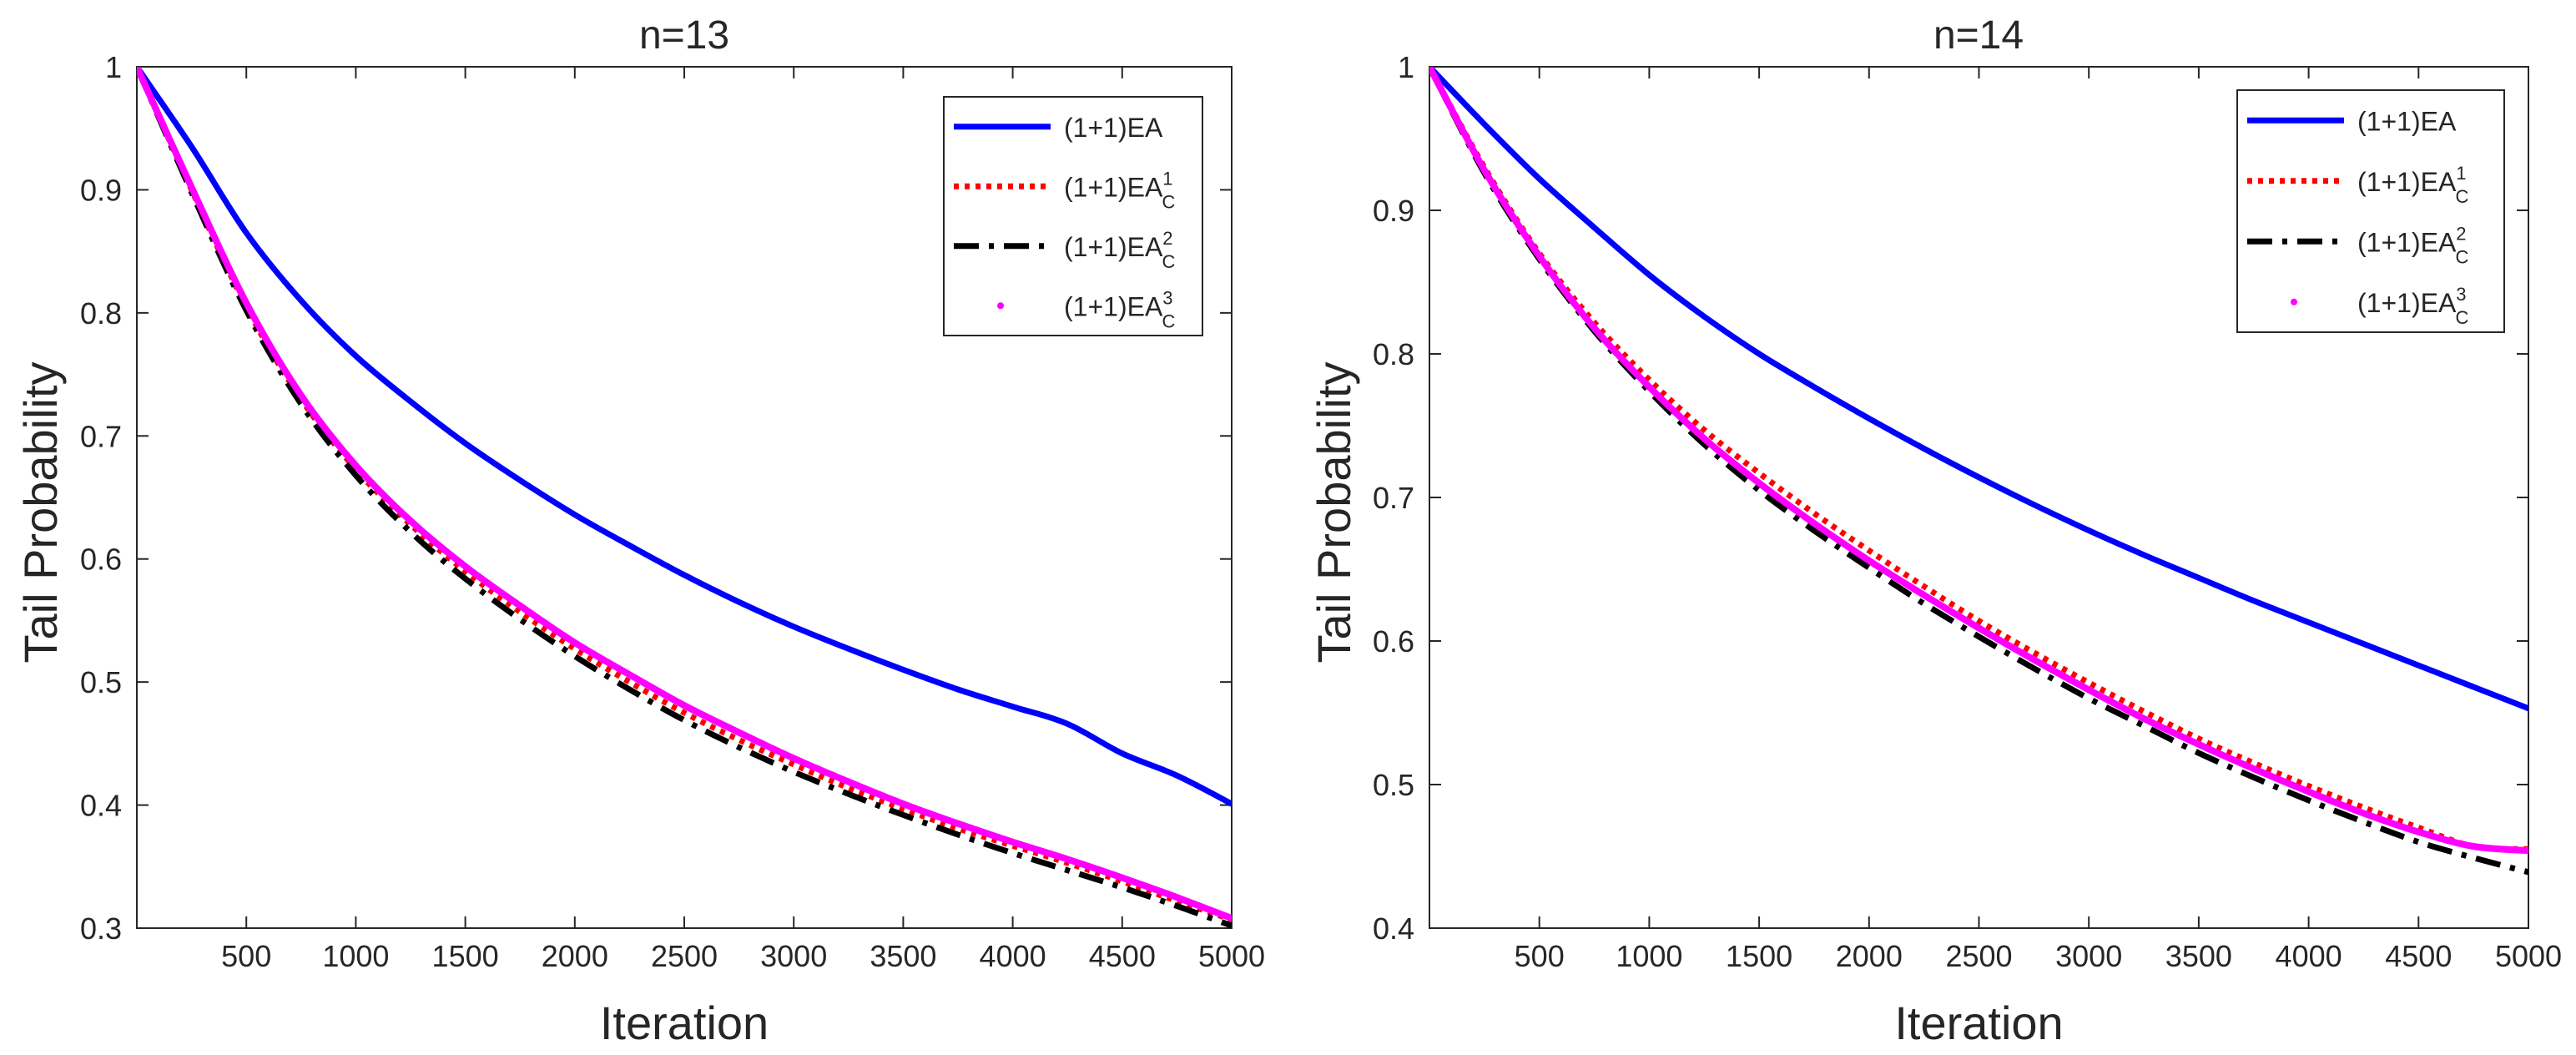 The image size is (2576, 1055). What do you see at coordinates (1979, 35) in the screenshot?
I see `chart-title: n=14` at bounding box center [1979, 35].